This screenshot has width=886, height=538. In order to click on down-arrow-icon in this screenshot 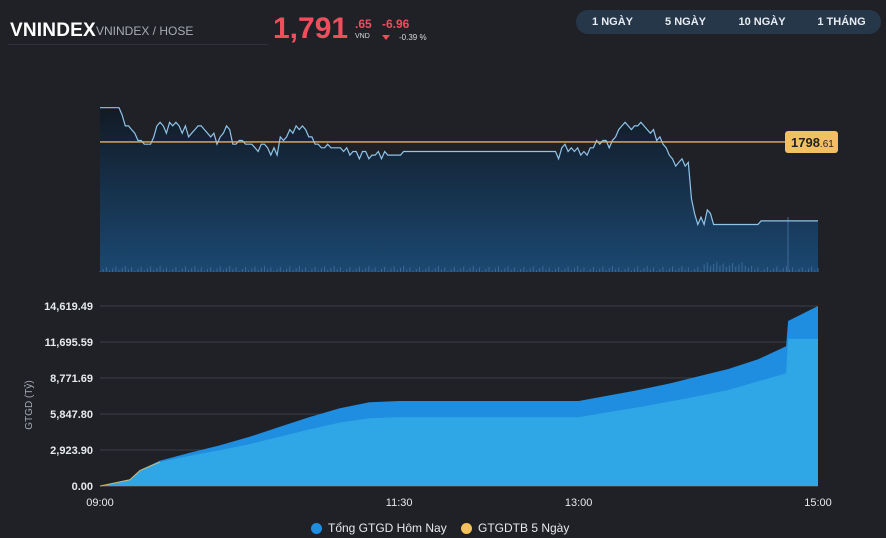, I will do `click(386, 37)`.